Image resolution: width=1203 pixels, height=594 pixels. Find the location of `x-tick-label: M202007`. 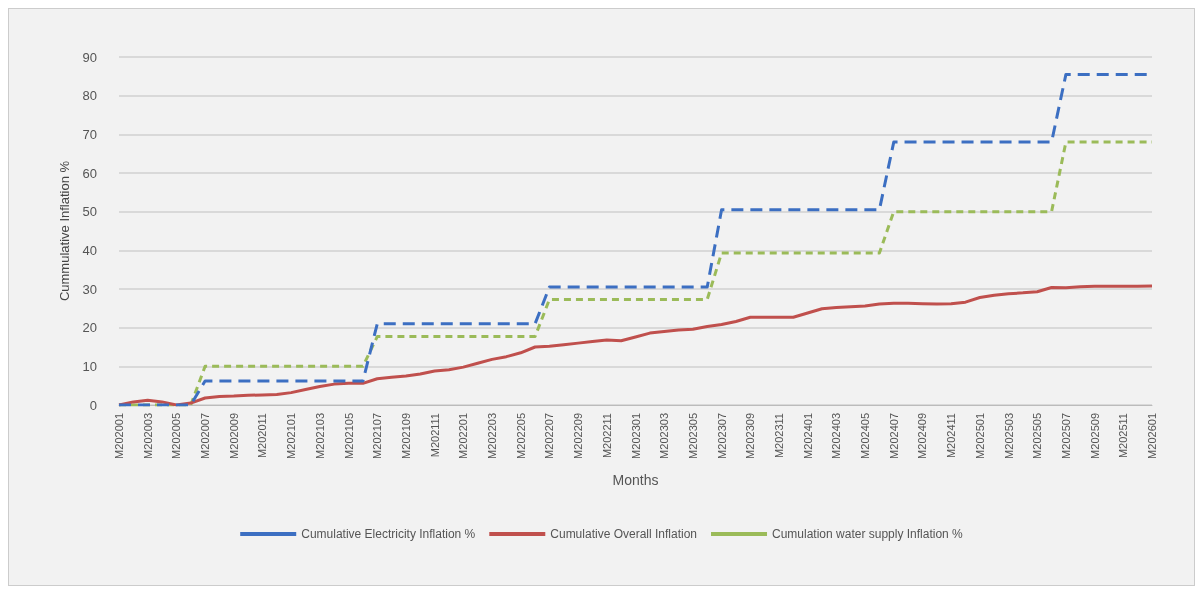

x-tick-label: M202007 is located at coordinates (205, 436).